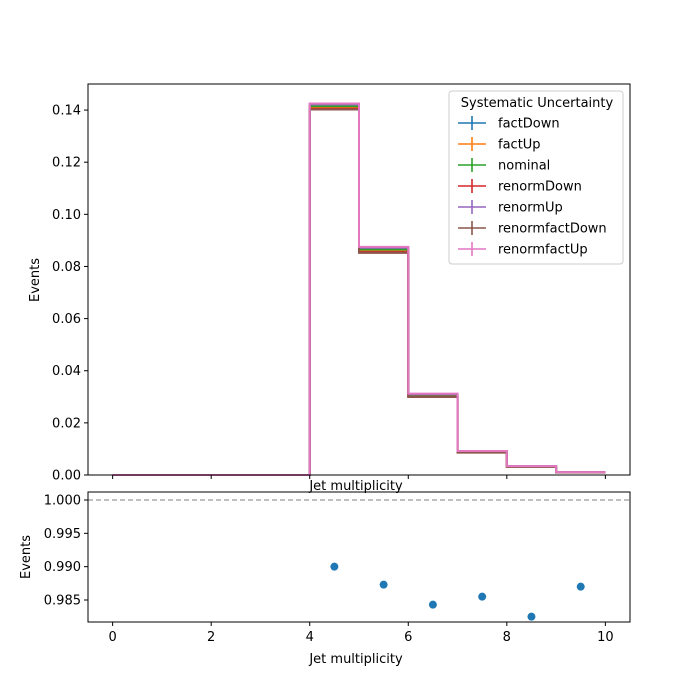 Image resolution: width=700 pixels, height=700 pixels. I want to click on bottom-x-tick-label: 10, so click(605, 637).